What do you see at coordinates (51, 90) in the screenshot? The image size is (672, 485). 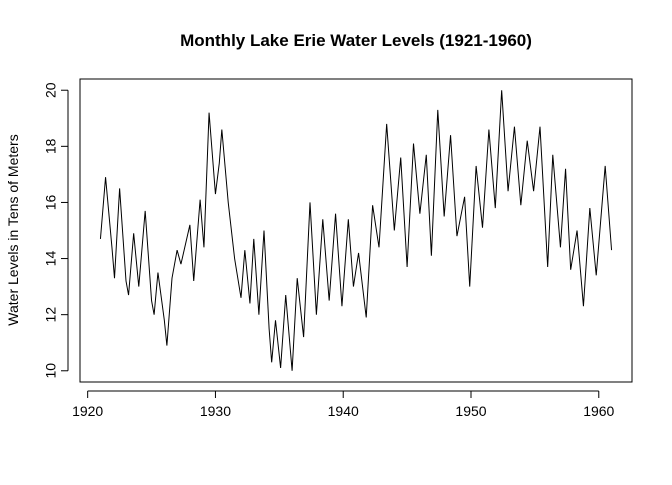 I see `y-tick-label: 20` at bounding box center [51, 90].